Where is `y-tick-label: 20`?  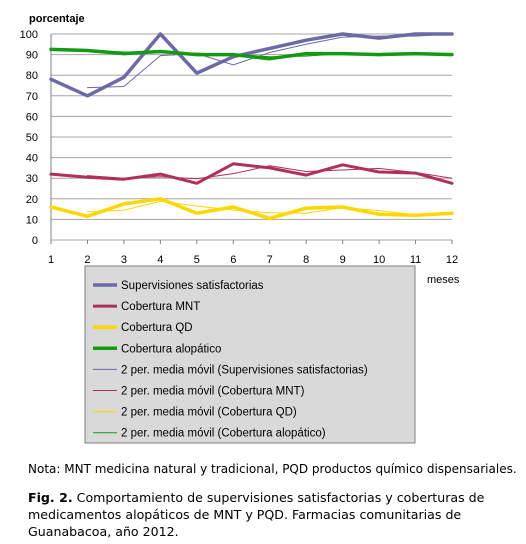 y-tick-label: 20 is located at coordinates (32, 200).